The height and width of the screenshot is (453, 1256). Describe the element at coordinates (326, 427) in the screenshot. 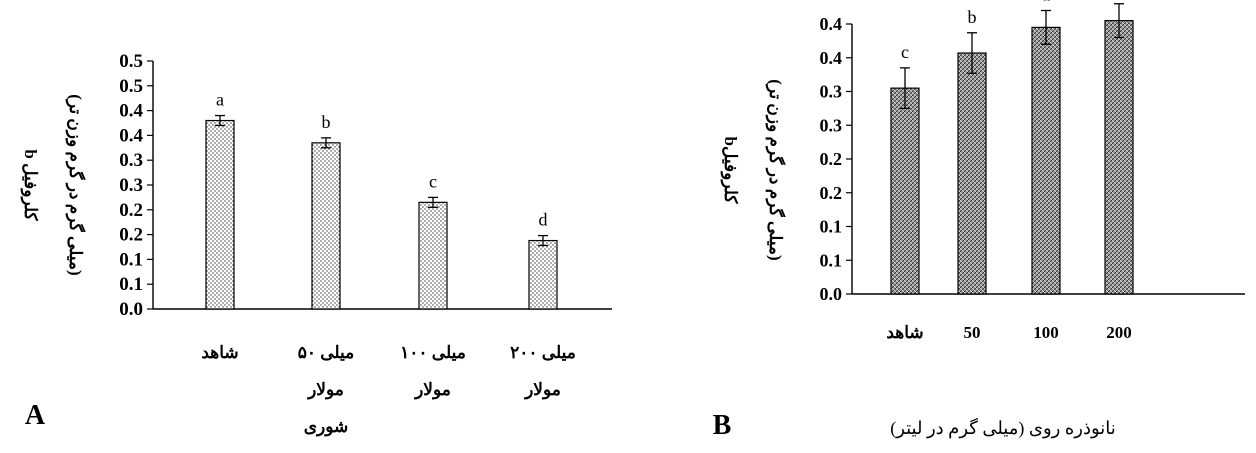

I see `category-label: شوری` at that location.